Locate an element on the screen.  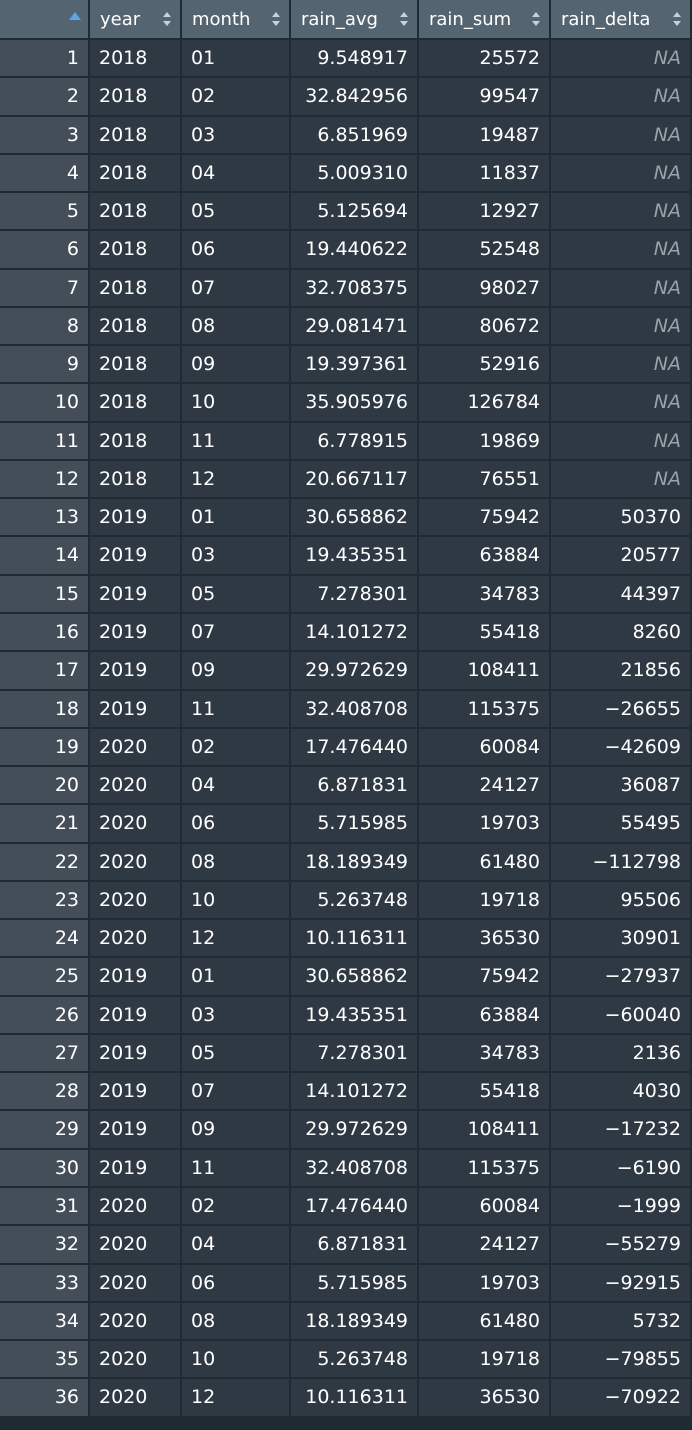
row-index: 31 is located at coordinates (45, 1206).